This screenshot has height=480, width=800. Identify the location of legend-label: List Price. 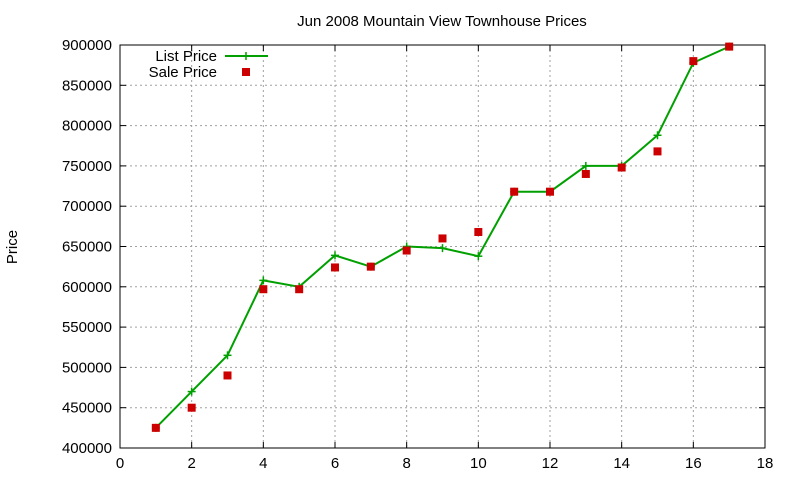
(186, 56).